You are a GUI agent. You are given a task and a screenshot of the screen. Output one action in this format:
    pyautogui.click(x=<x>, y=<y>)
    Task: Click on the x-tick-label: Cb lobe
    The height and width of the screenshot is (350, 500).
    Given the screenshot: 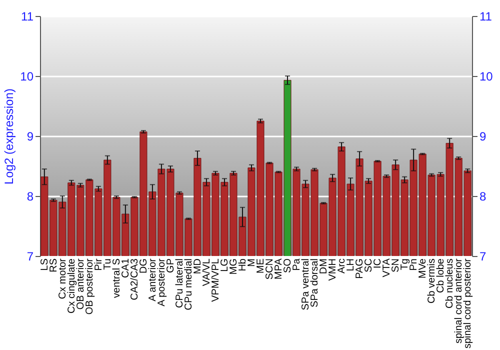 What is the action you would take?
    pyautogui.click(x=441, y=275)
    